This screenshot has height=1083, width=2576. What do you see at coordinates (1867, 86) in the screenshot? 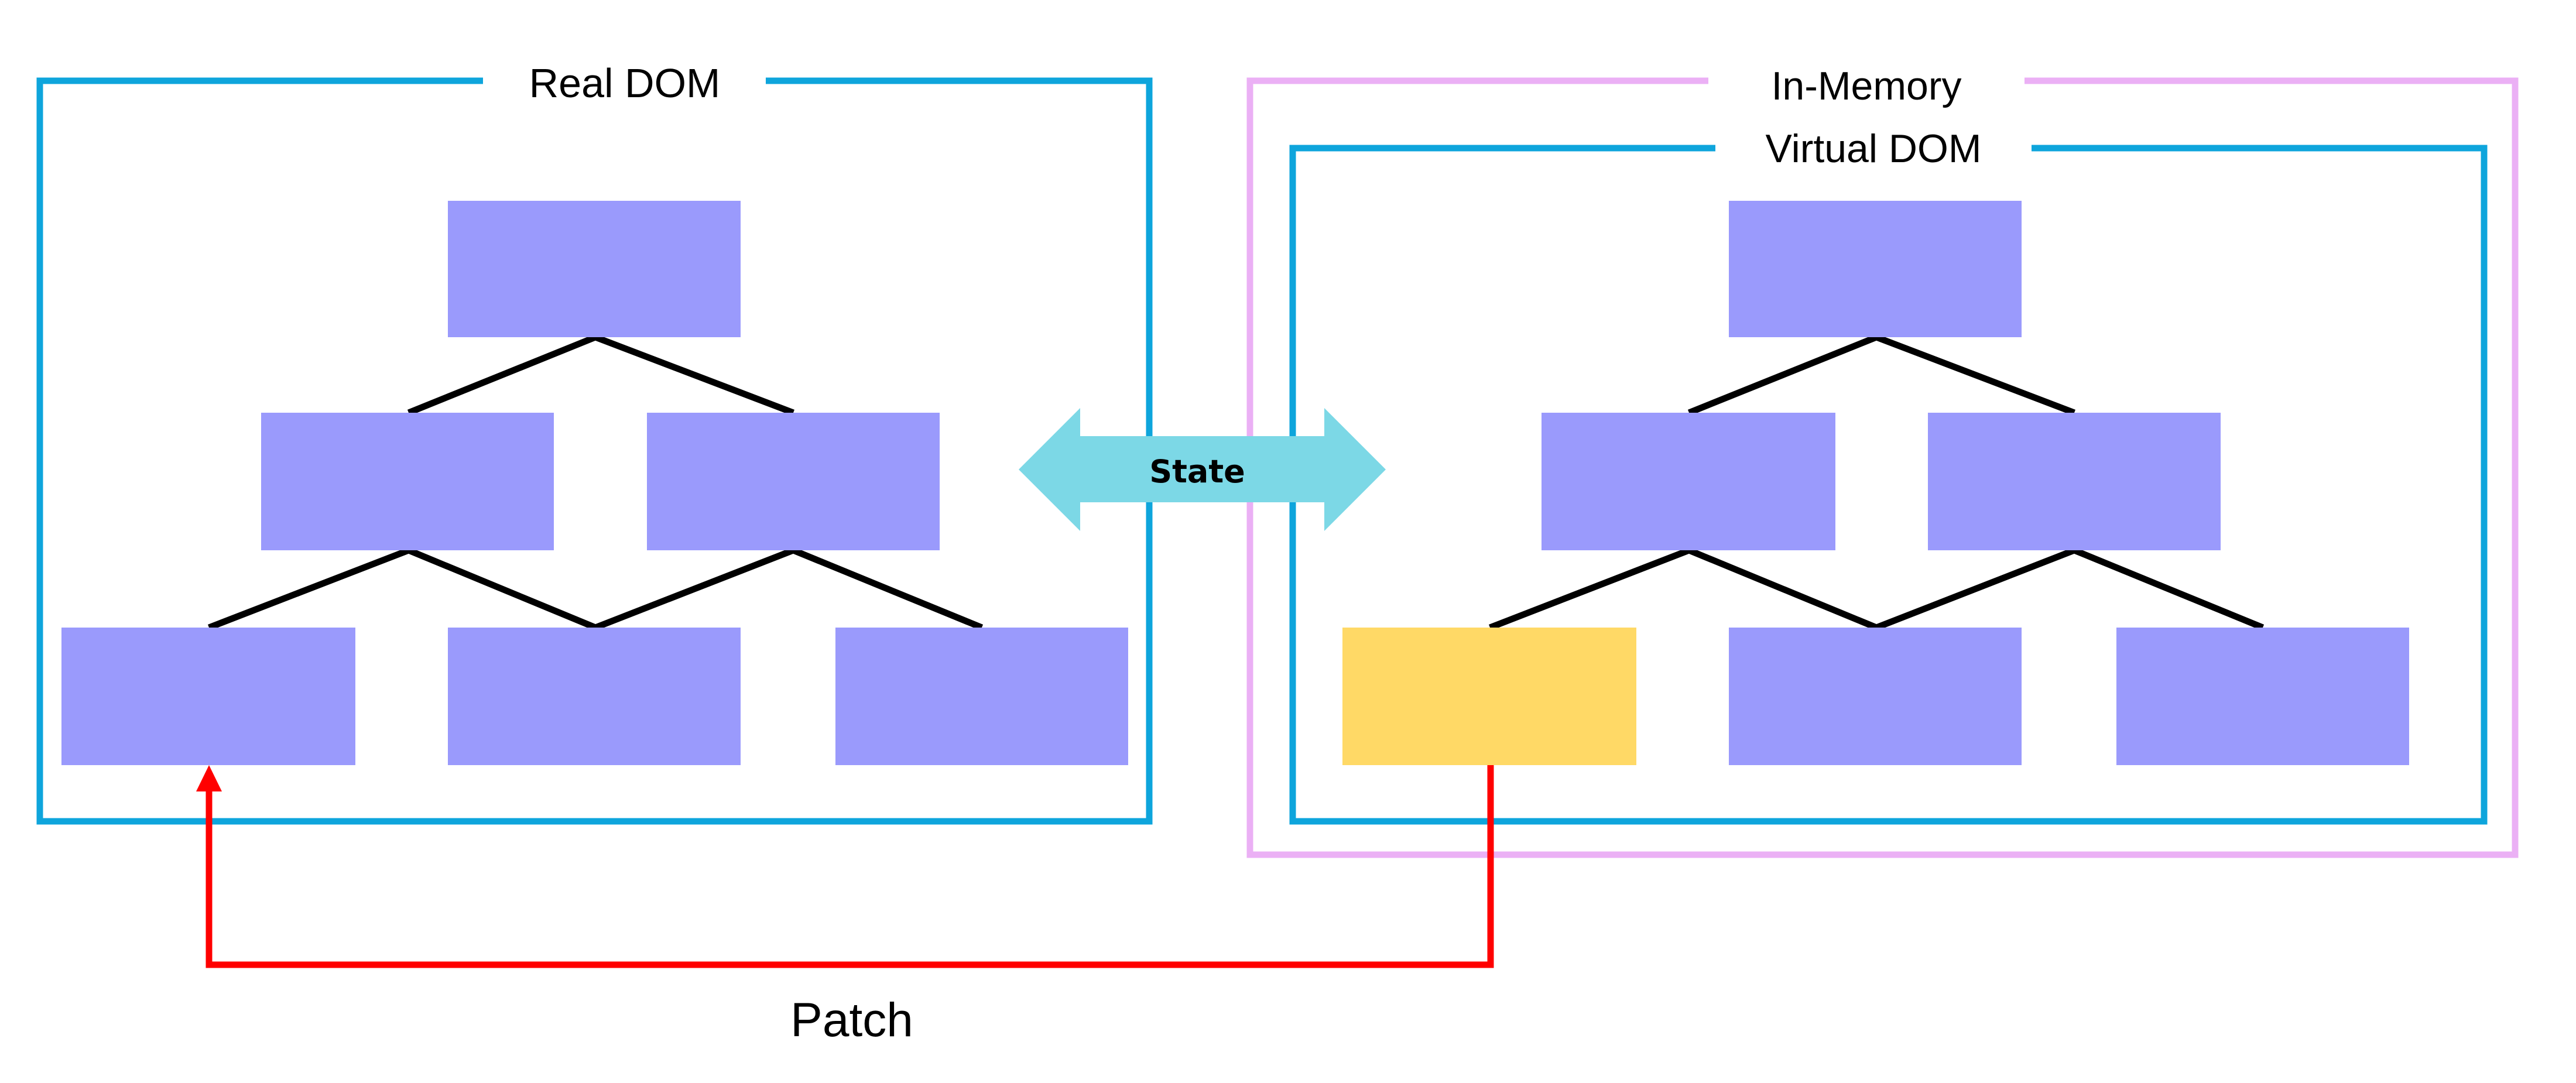
I see `in-memory-label: In-Memory` at bounding box center [1867, 86].